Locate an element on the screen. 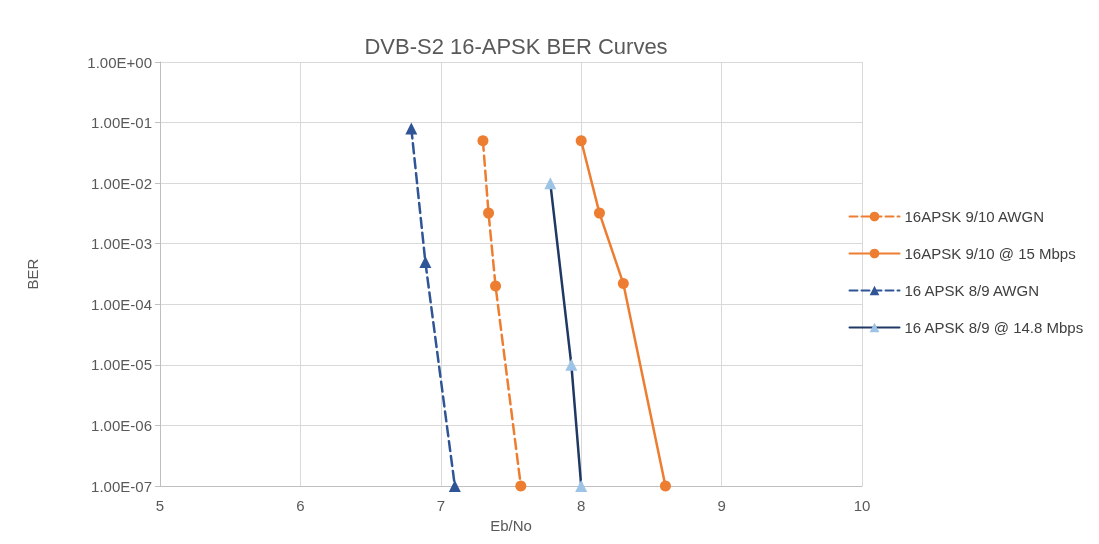  x-tick-label: 8 is located at coordinates (581, 505).